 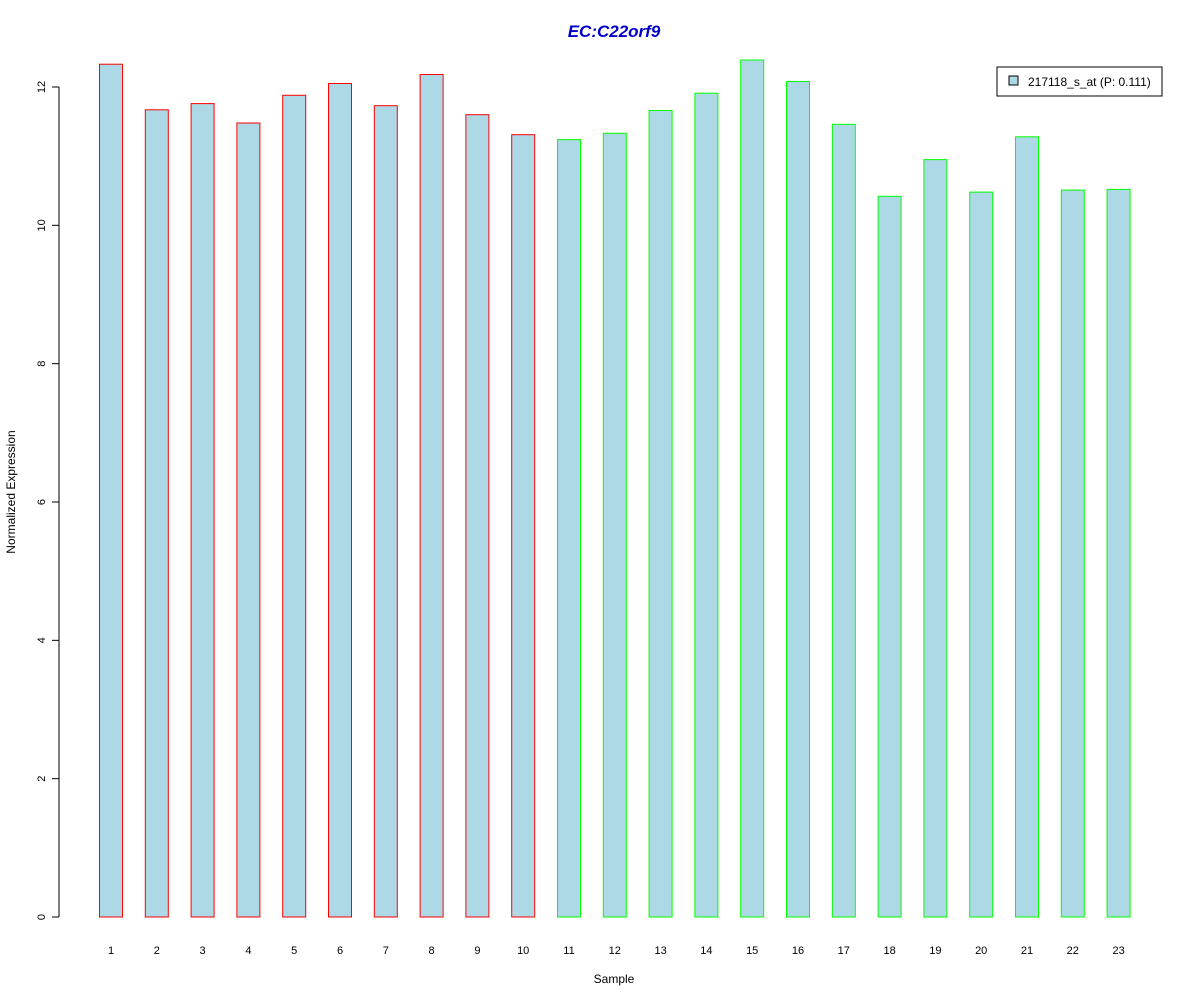 What do you see at coordinates (752, 951) in the screenshot?
I see `x-tick-label: 15` at bounding box center [752, 951].